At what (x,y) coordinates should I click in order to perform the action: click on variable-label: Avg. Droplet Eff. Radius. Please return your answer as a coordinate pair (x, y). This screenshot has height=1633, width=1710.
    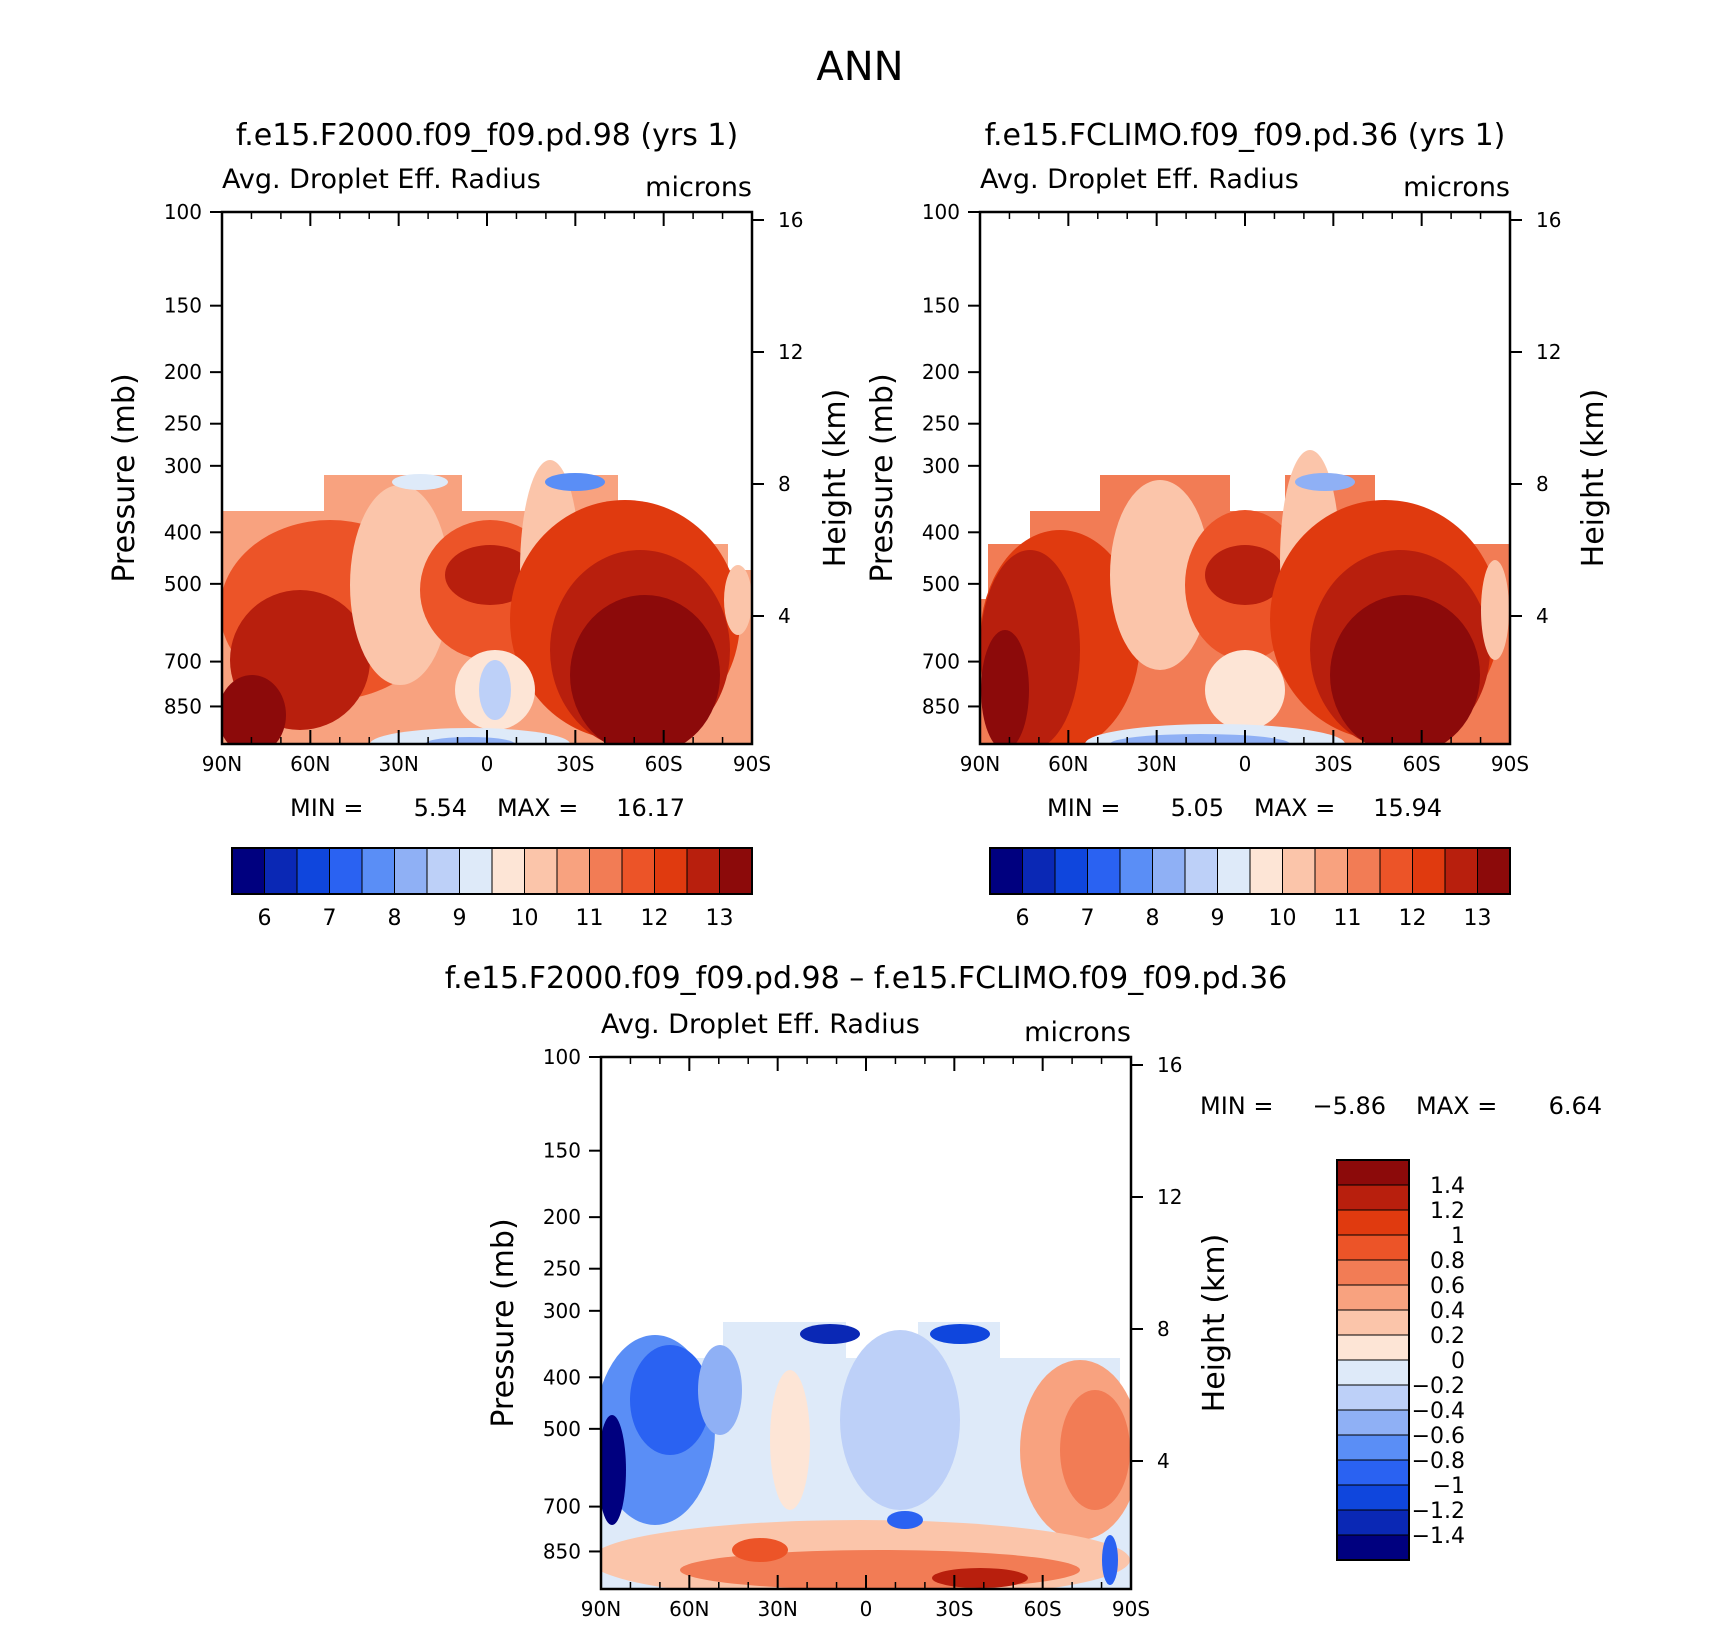
    Looking at the image, I should click on (1139, 179).